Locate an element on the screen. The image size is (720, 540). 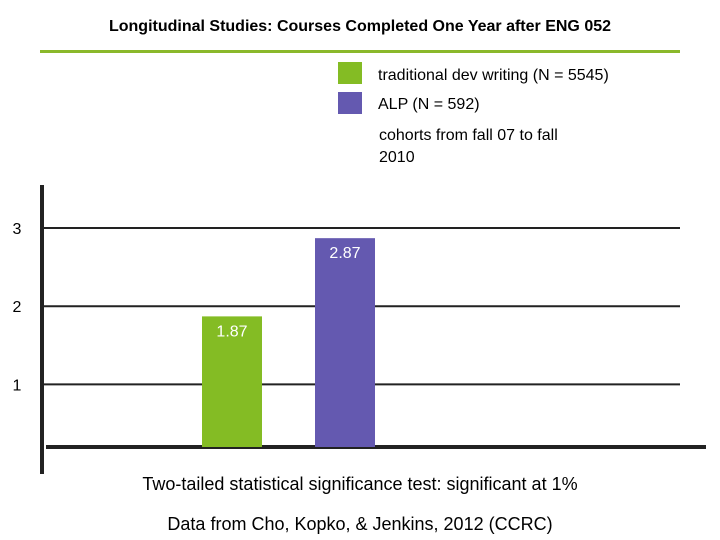
bar-alp is located at coordinates (345, 342).